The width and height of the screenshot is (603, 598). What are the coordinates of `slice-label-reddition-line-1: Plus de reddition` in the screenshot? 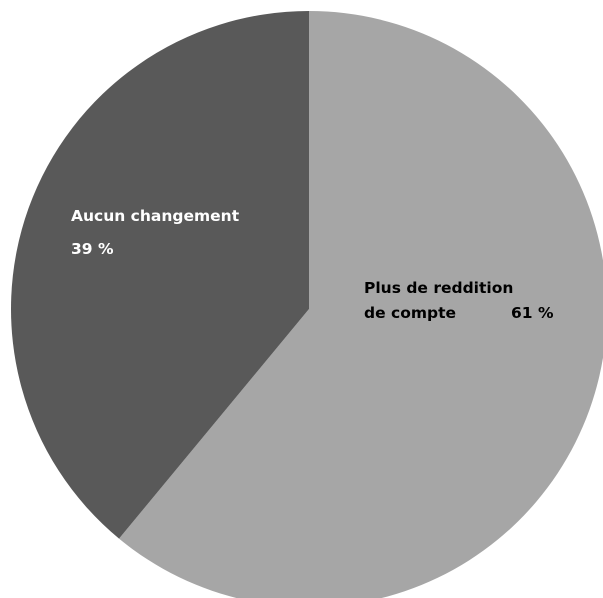 It's located at (438, 288).